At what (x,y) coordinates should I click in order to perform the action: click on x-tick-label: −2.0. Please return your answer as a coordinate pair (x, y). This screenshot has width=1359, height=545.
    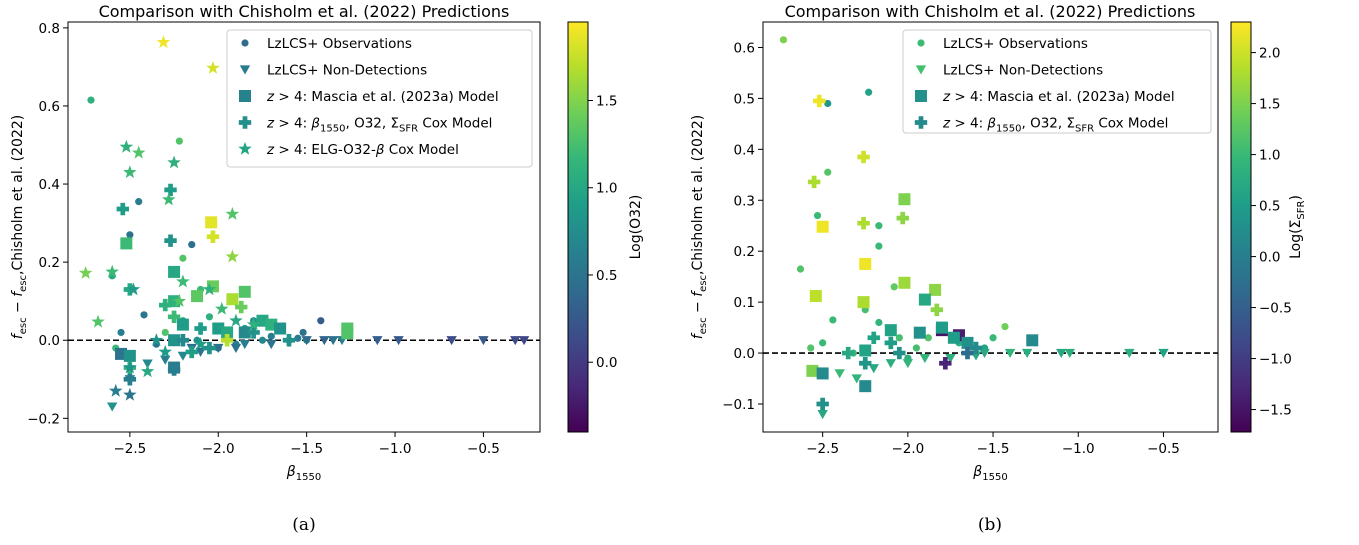
    Looking at the image, I should click on (907, 449).